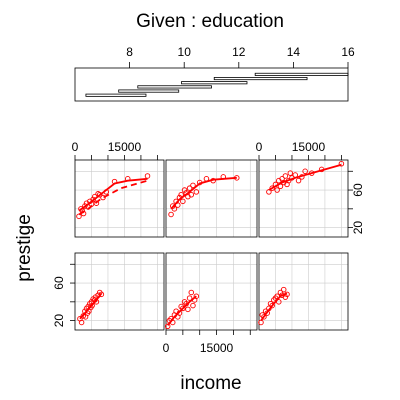 This screenshot has width=400, height=400. I want to click on panel-4: 0 15000, so click(118, 189).